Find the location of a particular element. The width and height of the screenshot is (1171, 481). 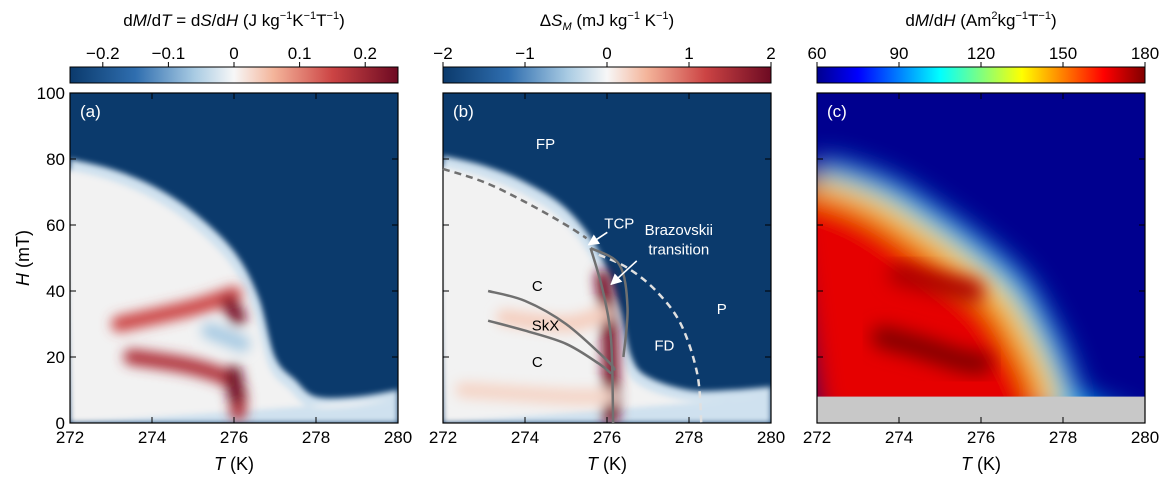

colorbar-tick-label: 1 is located at coordinates (688, 53).